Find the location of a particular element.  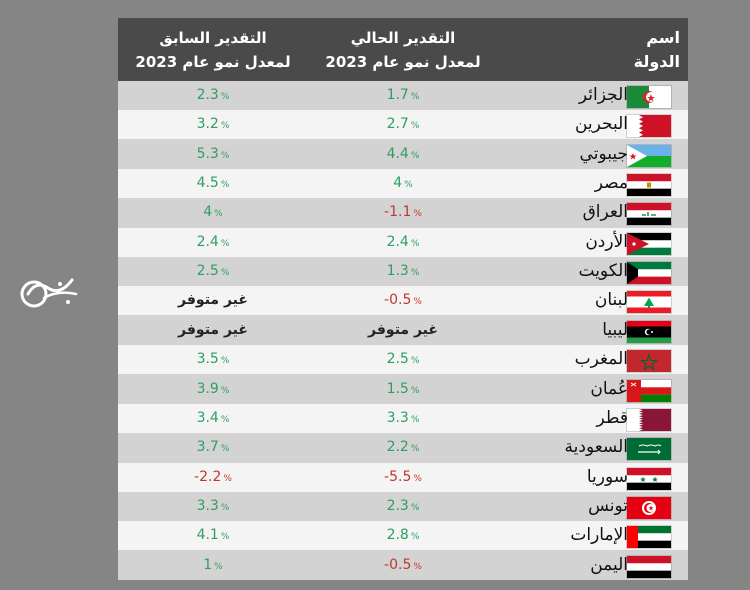

table-row: -2.2% -5.5% سوريا is located at coordinates (403, 477).